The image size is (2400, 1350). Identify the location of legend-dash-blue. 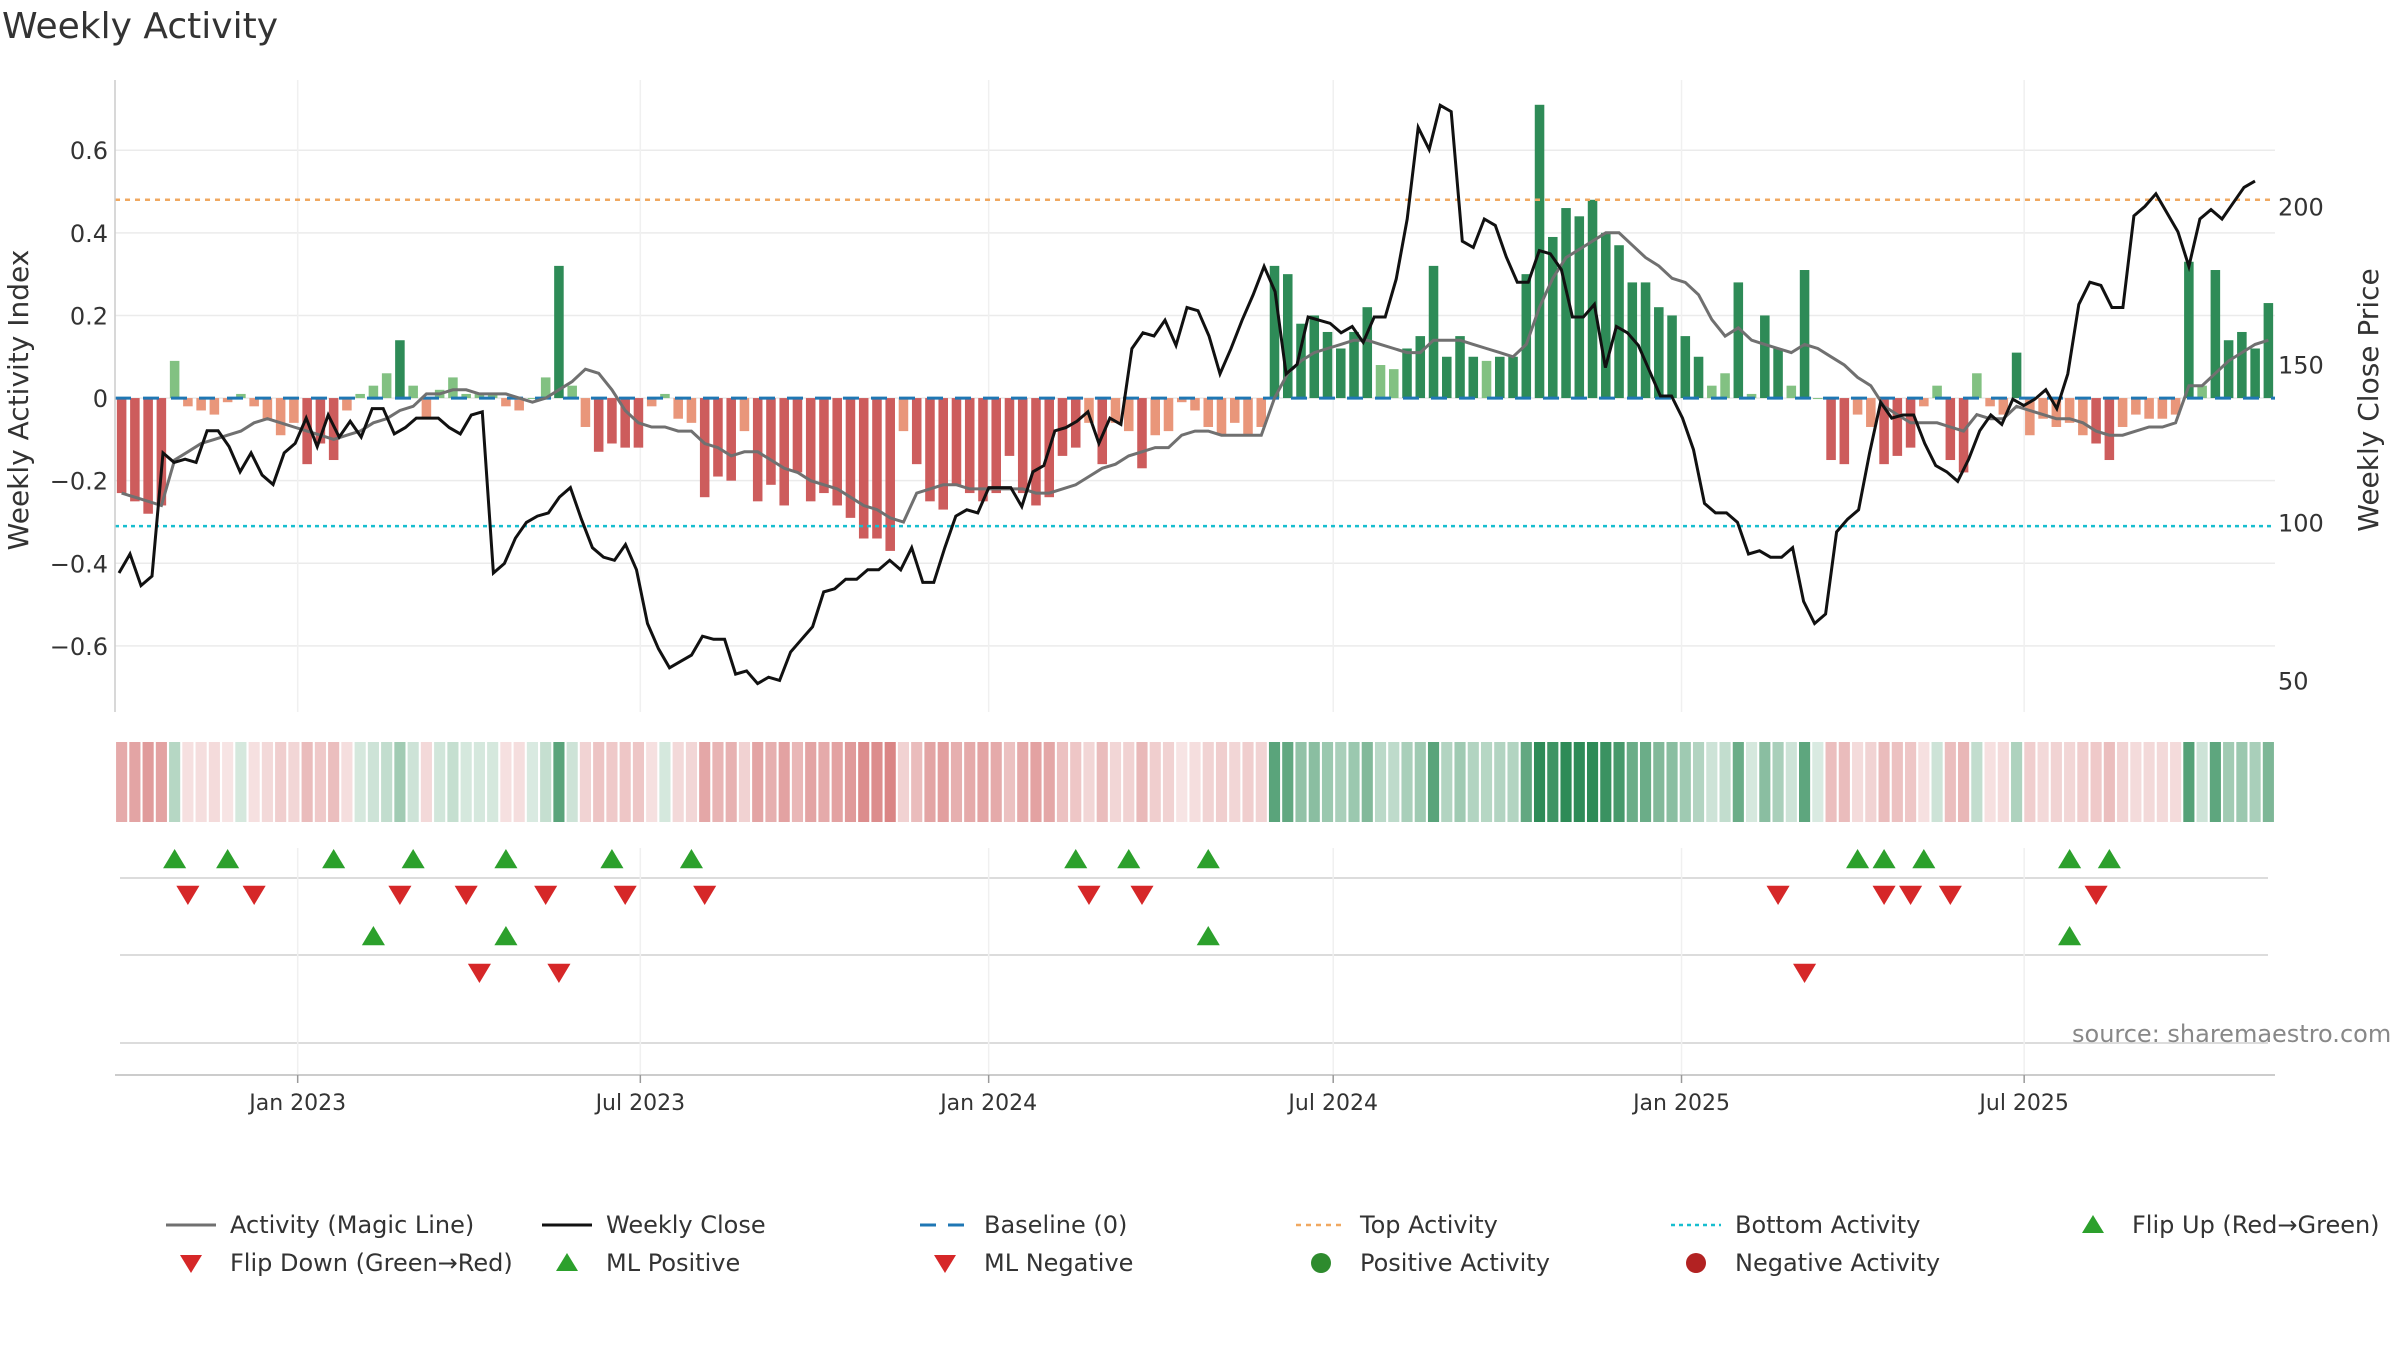
(945, 1225).